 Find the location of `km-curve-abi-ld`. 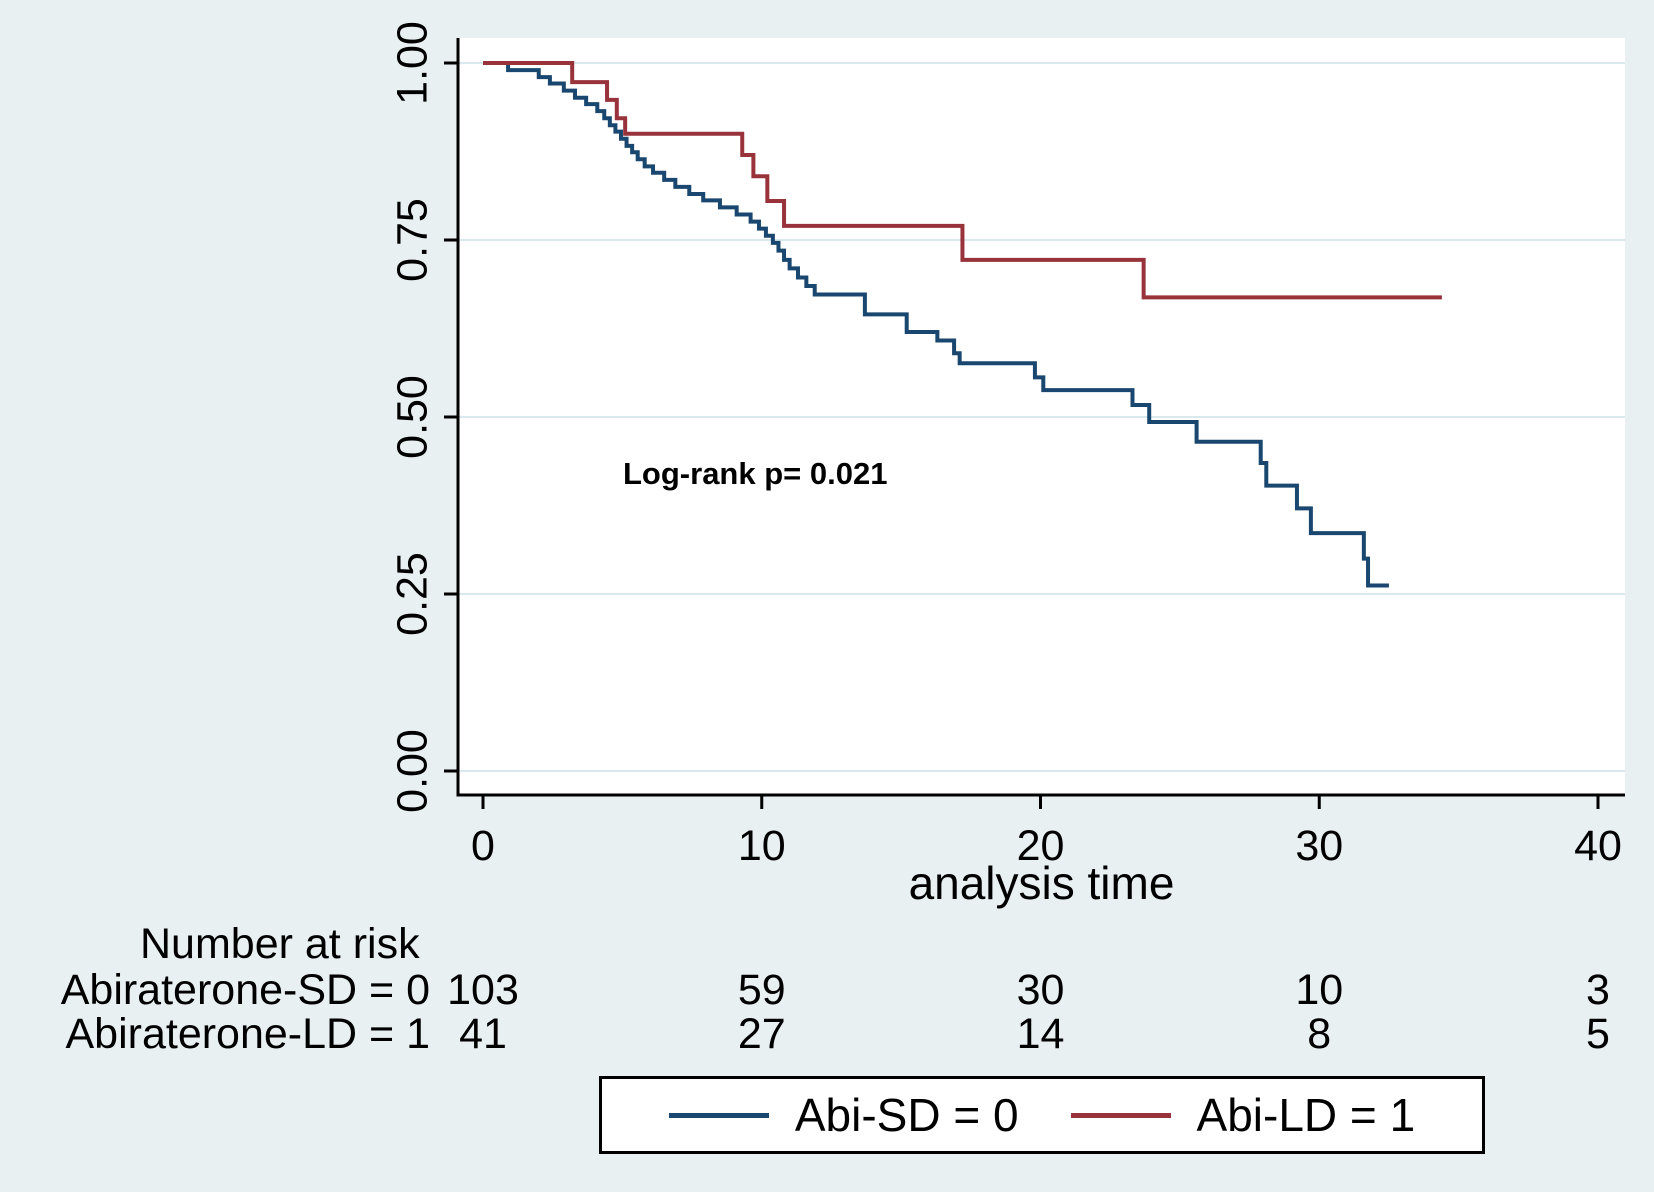

km-curve-abi-ld is located at coordinates (962, 180).